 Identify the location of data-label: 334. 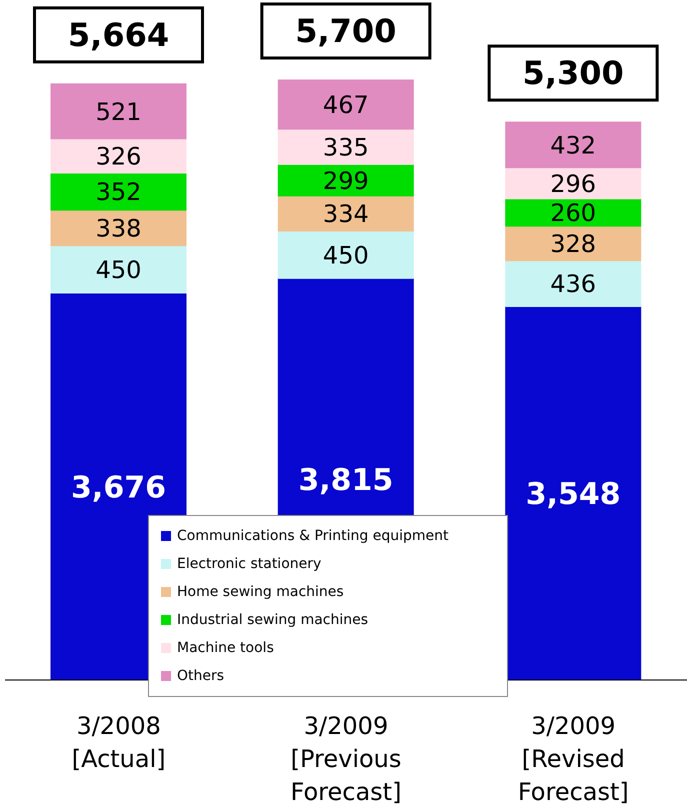
(345, 214).